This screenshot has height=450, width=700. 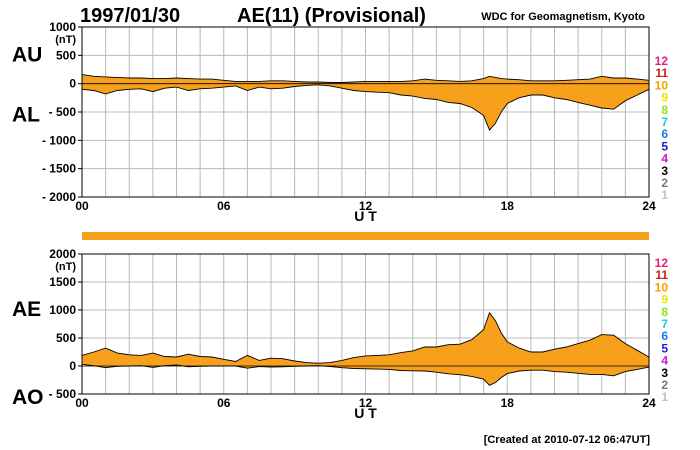 I want to click on chart-date: 1997/01/30, so click(x=130, y=16).